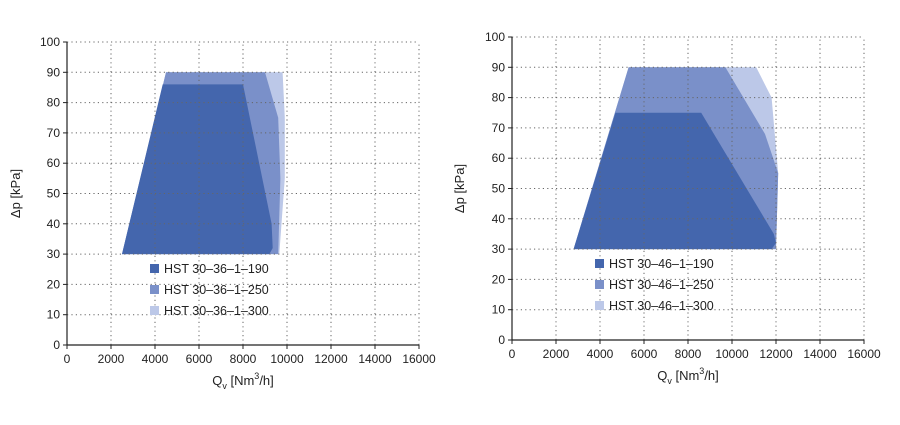 The height and width of the screenshot is (425, 900). Describe the element at coordinates (216, 269) in the screenshot. I see `legend-label-1: HST 30–36–1–190` at that location.